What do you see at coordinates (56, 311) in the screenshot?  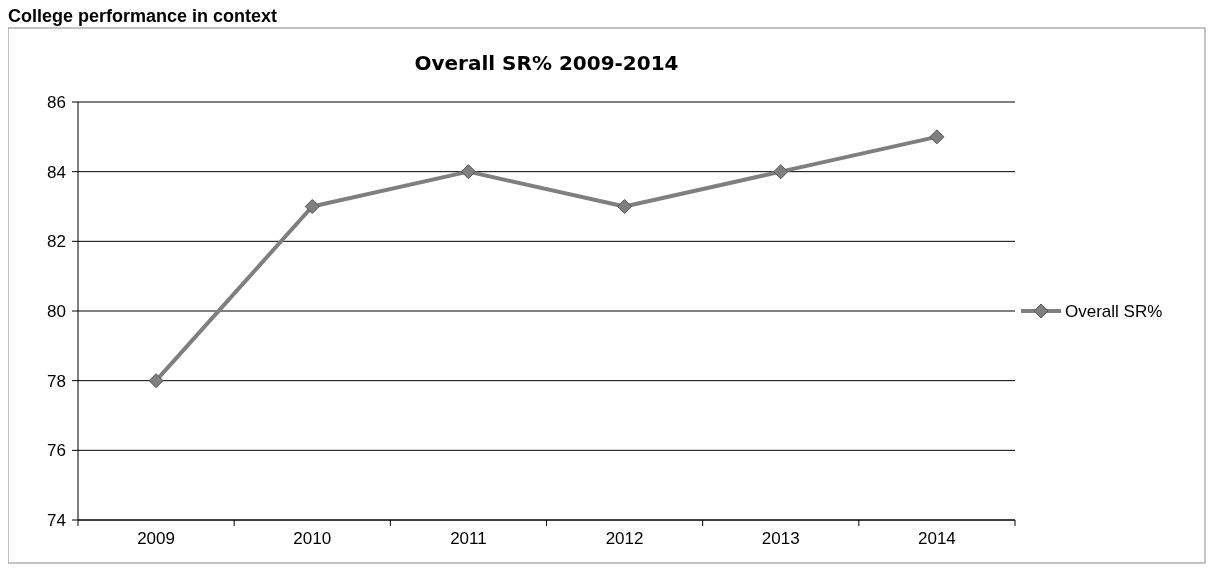 I see `y-tick-label: 80` at bounding box center [56, 311].